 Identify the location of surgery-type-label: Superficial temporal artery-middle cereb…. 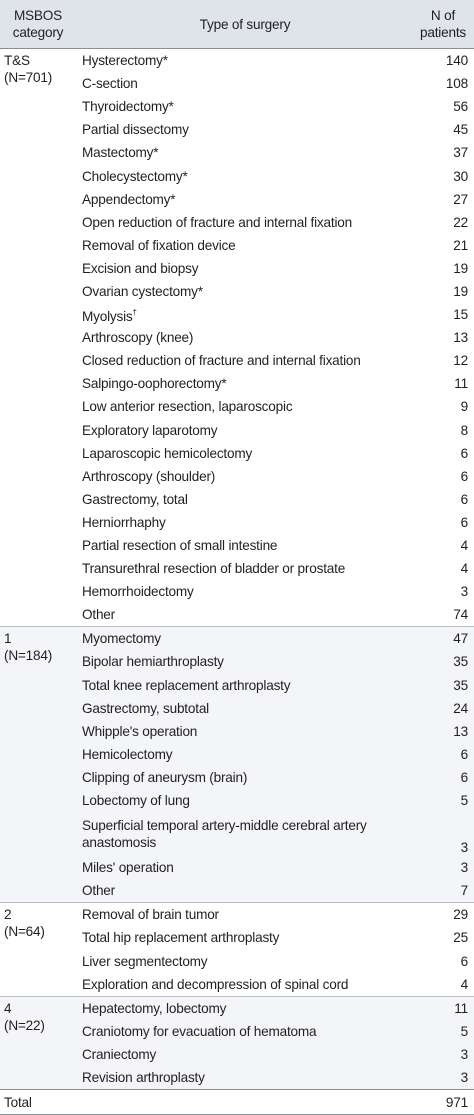
(224, 834).